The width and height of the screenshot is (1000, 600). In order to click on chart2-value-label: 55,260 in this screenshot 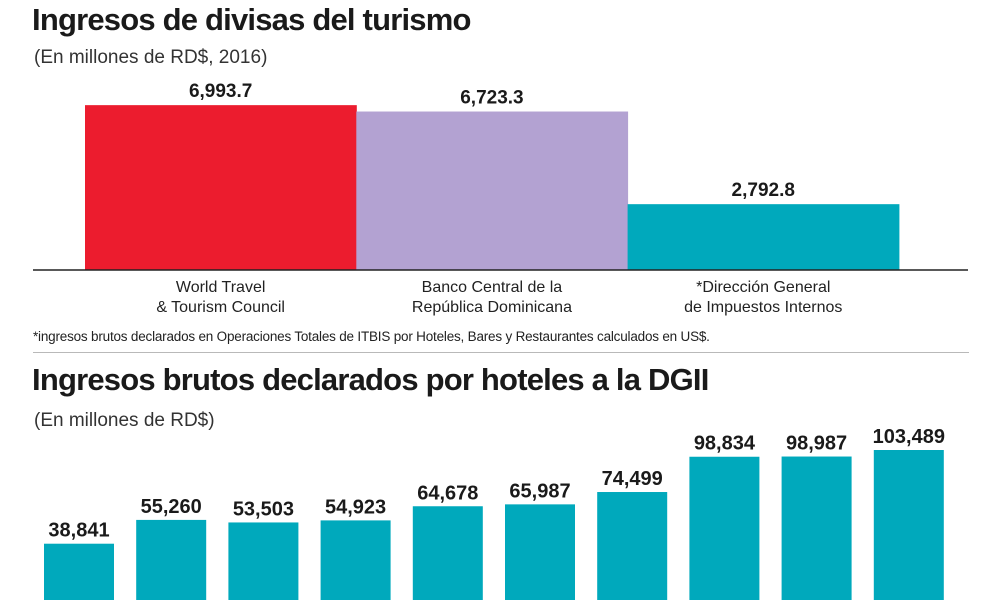, I will do `click(171, 507)`.